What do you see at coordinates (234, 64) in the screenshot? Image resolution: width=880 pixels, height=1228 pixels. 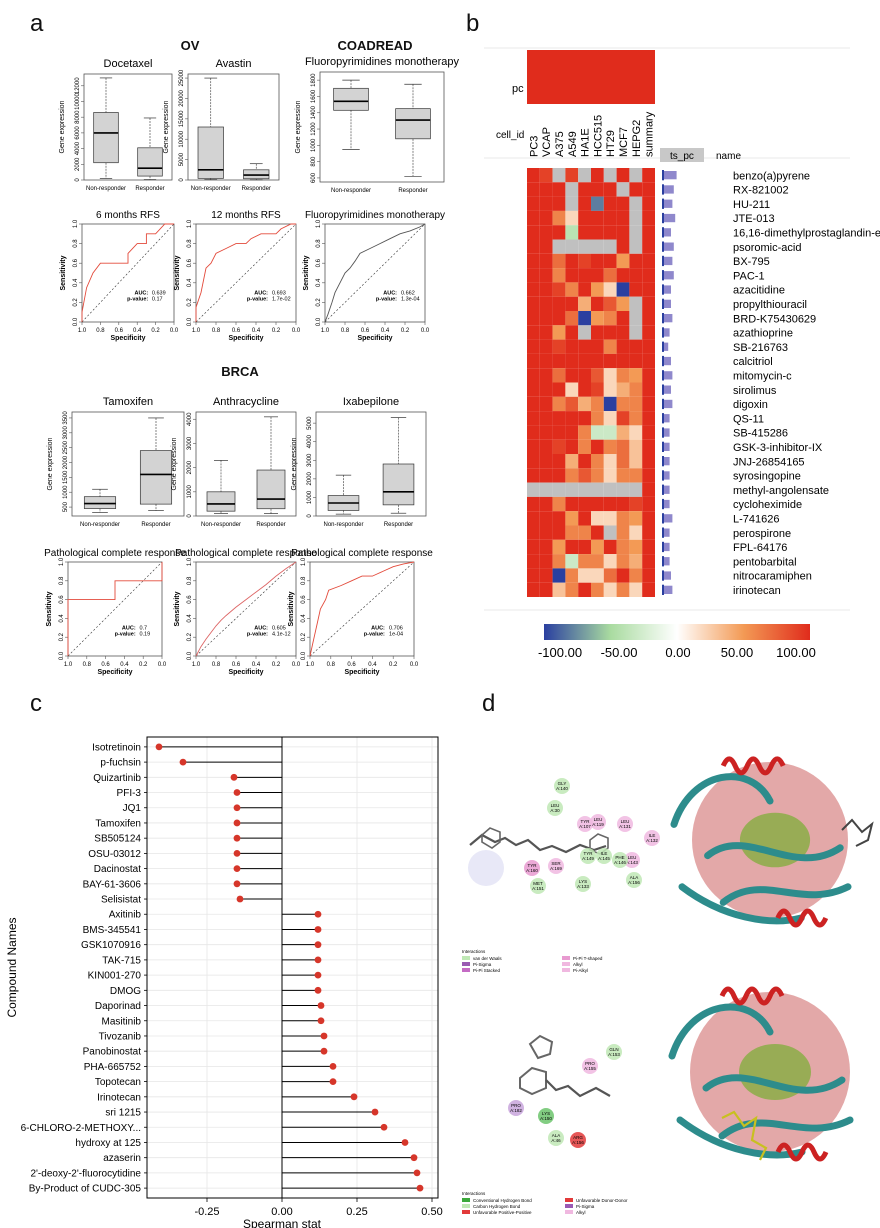 I see `box-chart-title: Avastin` at bounding box center [234, 64].